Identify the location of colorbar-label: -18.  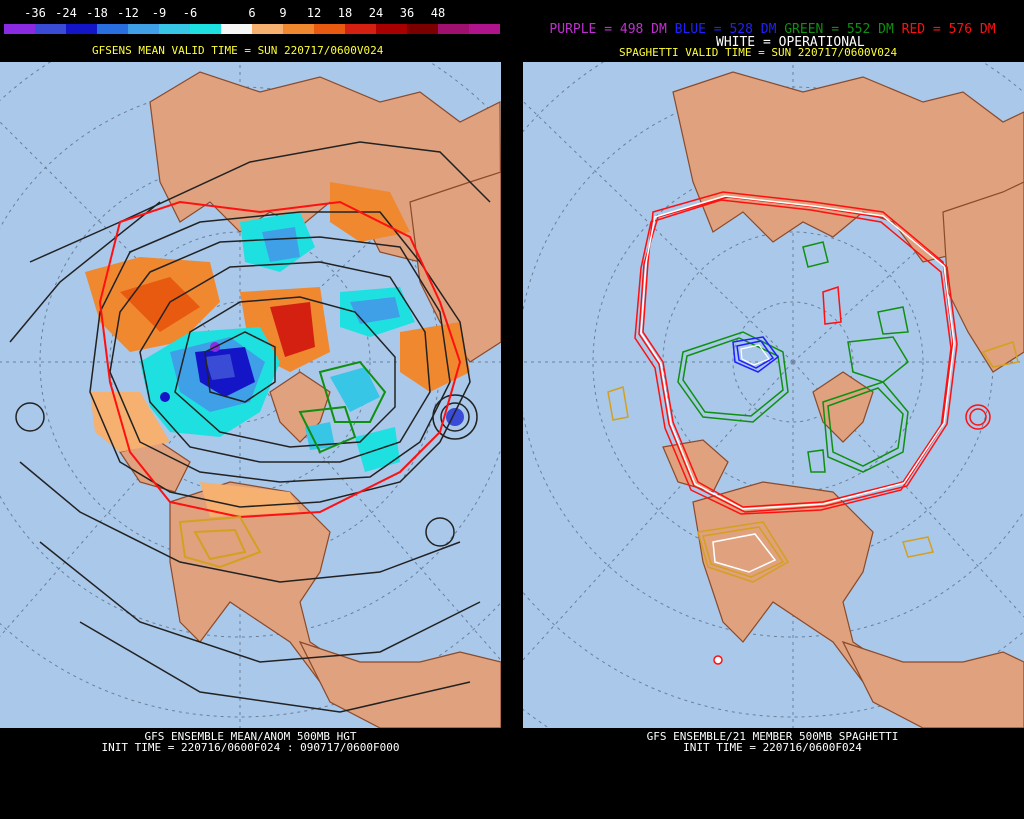
(97, 13).